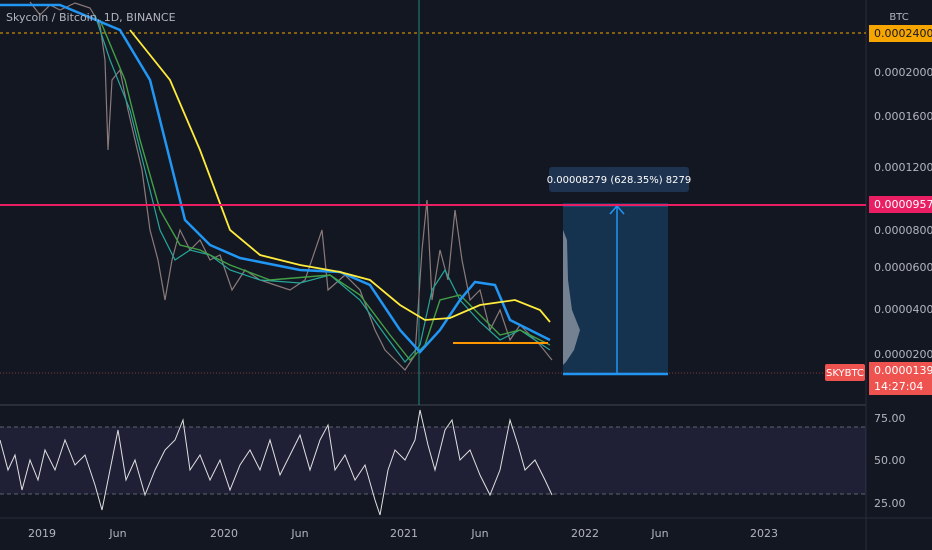 This screenshot has width=932, height=550. Describe the element at coordinates (764, 533) in the screenshot. I see `time-axis-label: 2023` at that location.